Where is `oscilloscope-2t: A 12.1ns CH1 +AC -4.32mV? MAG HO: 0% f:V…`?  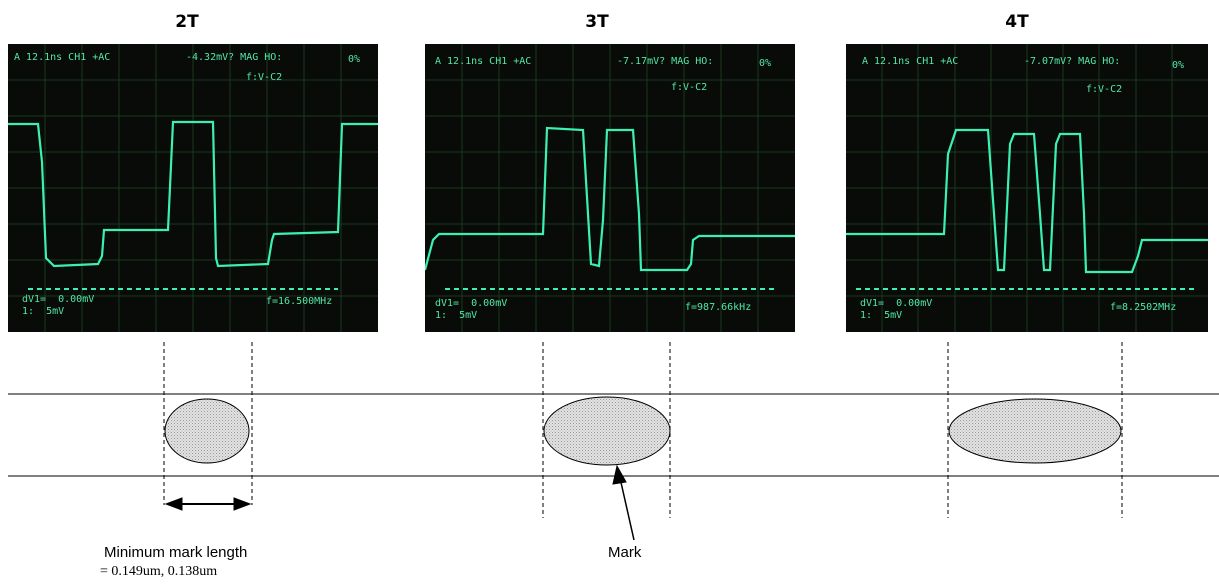 oscilloscope-2t: A 12.1ns CH1 +AC -4.32mV? MAG HO: 0% f:V… is located at coordinates (193, 188).